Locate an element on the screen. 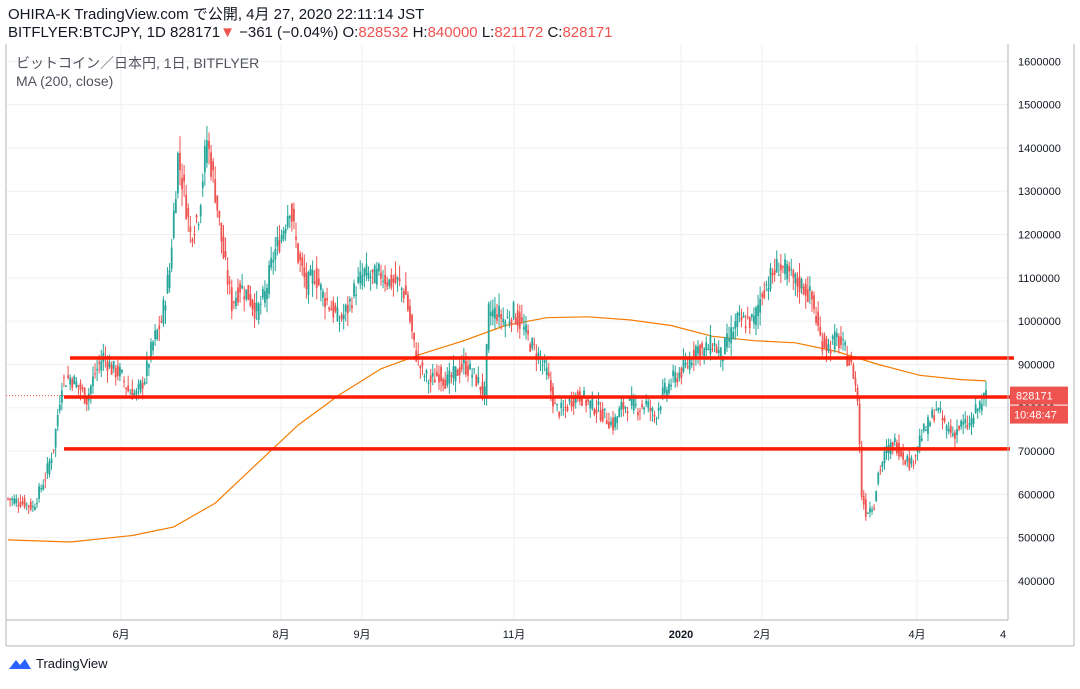 The height and width of the screenshot is (689, 1080). brand: TradingView is located at coordinates (58, 663).